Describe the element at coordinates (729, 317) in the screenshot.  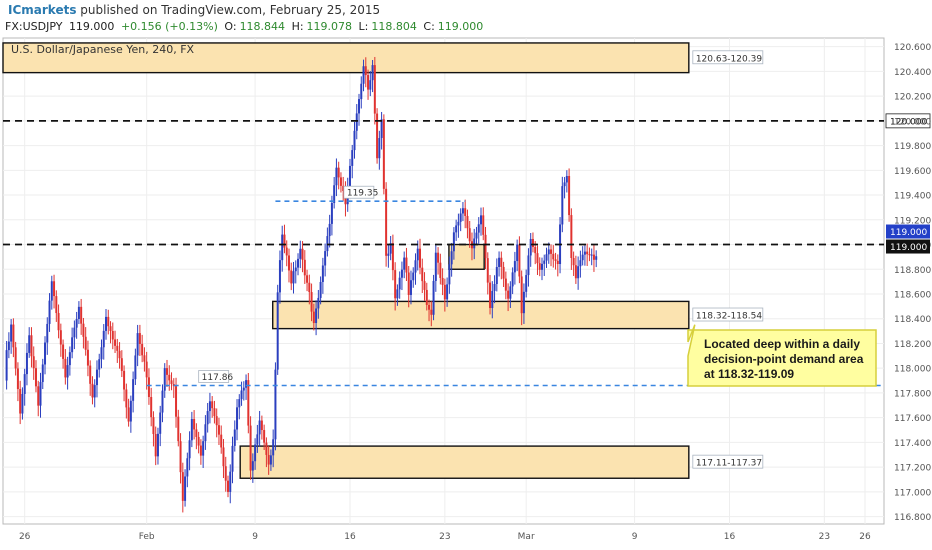
I see `zone-label: 118.32-118.54` at that location.